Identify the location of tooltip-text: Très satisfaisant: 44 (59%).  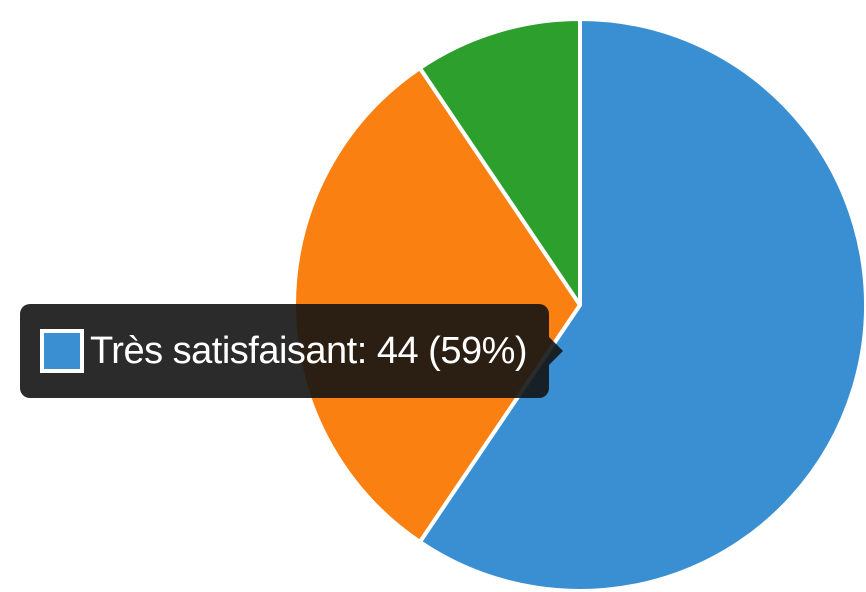
(309, 350).